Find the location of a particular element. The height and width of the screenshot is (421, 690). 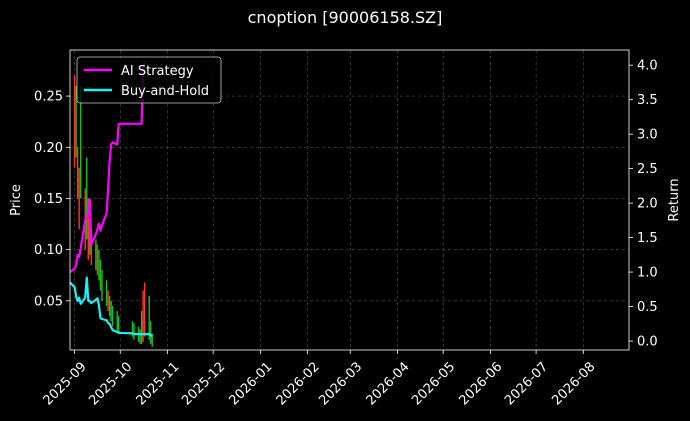

y2-tick-label: 2.0 is located at coordinates (647, 204).